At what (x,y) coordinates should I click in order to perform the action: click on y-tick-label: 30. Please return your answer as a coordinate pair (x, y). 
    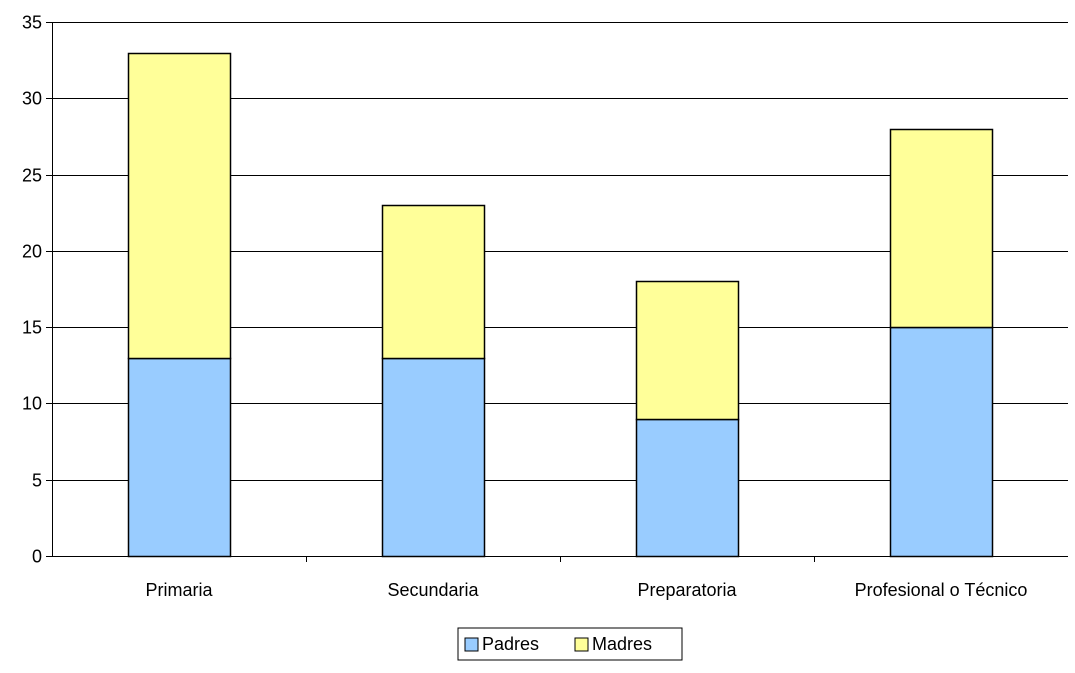
    Looking at the image, I should click on (32, 99).